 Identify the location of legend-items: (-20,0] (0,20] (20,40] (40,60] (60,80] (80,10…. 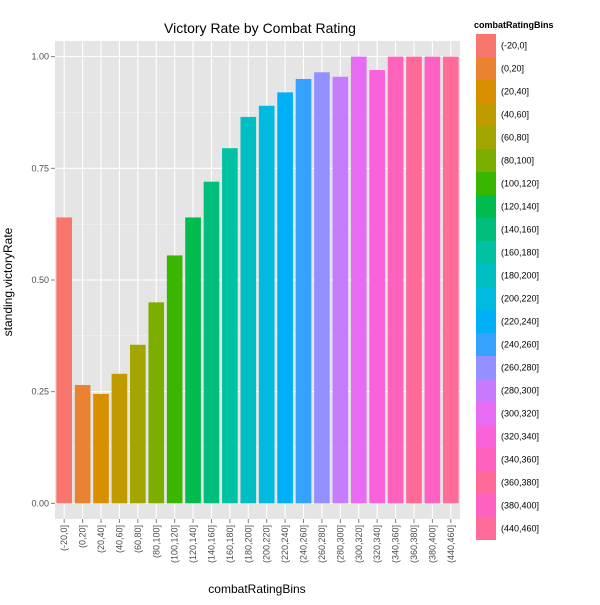
(507, 287).